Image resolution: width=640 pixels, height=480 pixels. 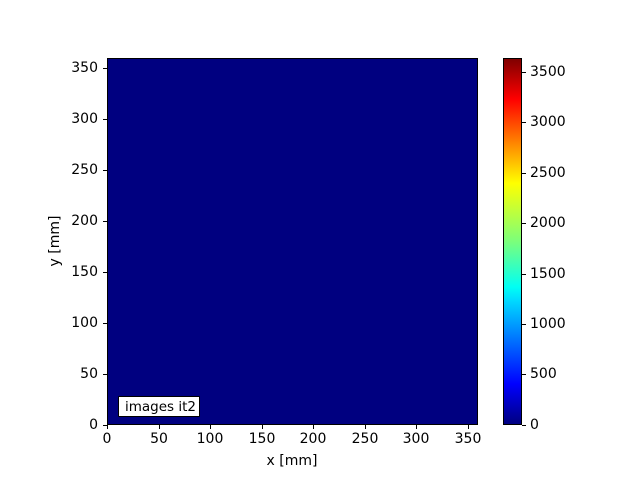 What do you see at coordinates (543, 374) in the screenshot?
I see `colorbar-tick-label: 500` at bounding box center [543, 374].